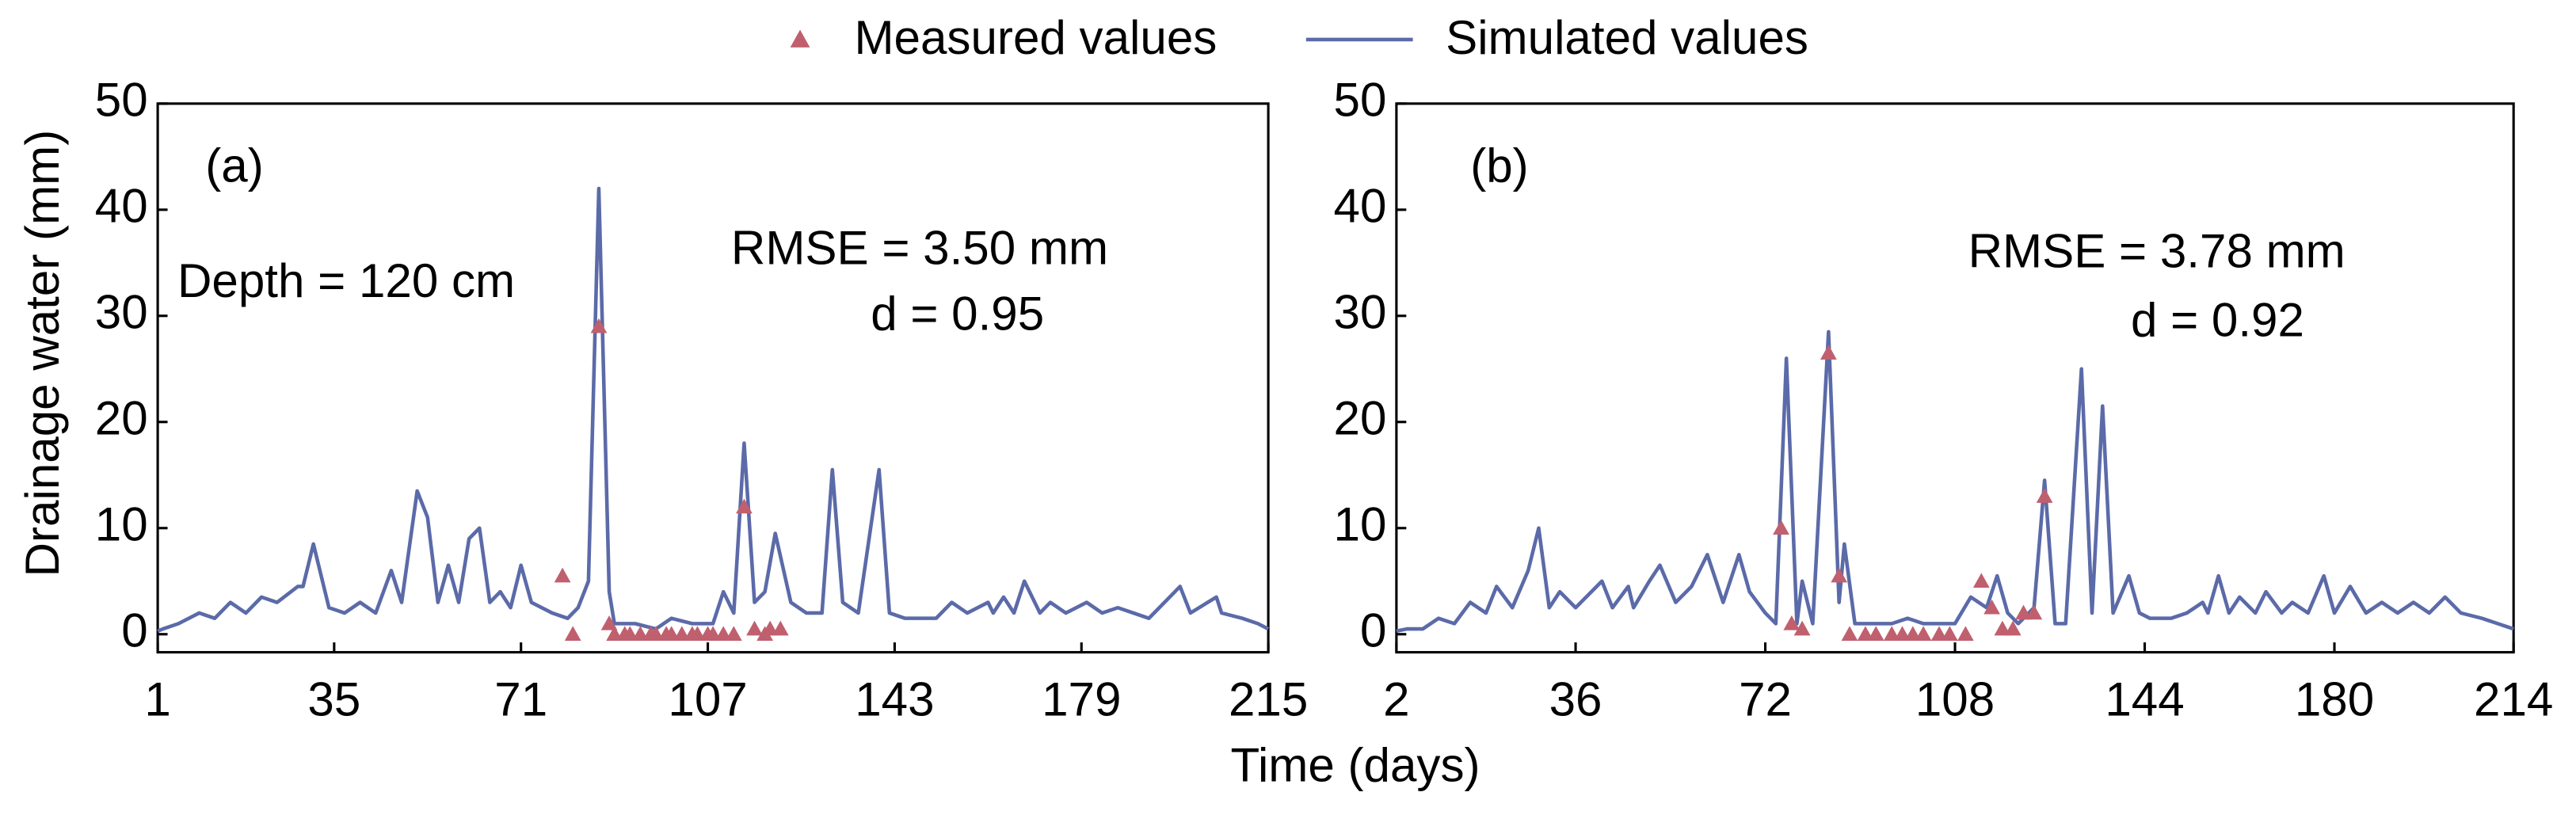 The width and height of the screenshot is (2576, 815). What do you see at coordinates (42, 353) in the screenshot?
I see `y-axis-label: Drainage water (mm)` at bounding box center [42, 353].